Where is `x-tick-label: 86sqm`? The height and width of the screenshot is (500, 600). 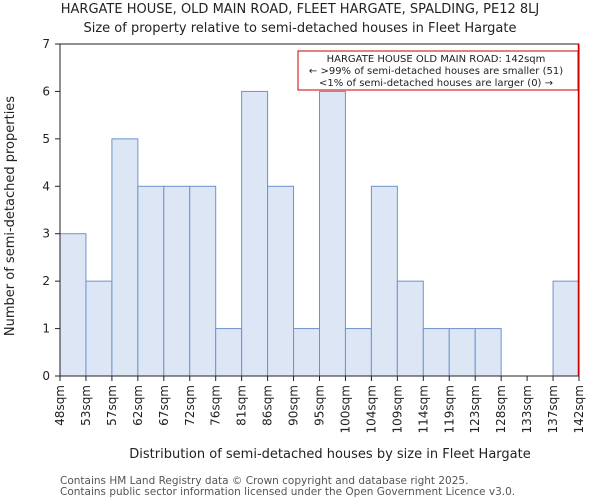 x-tick-label: 86sqm is located at coordinates (268, 405).